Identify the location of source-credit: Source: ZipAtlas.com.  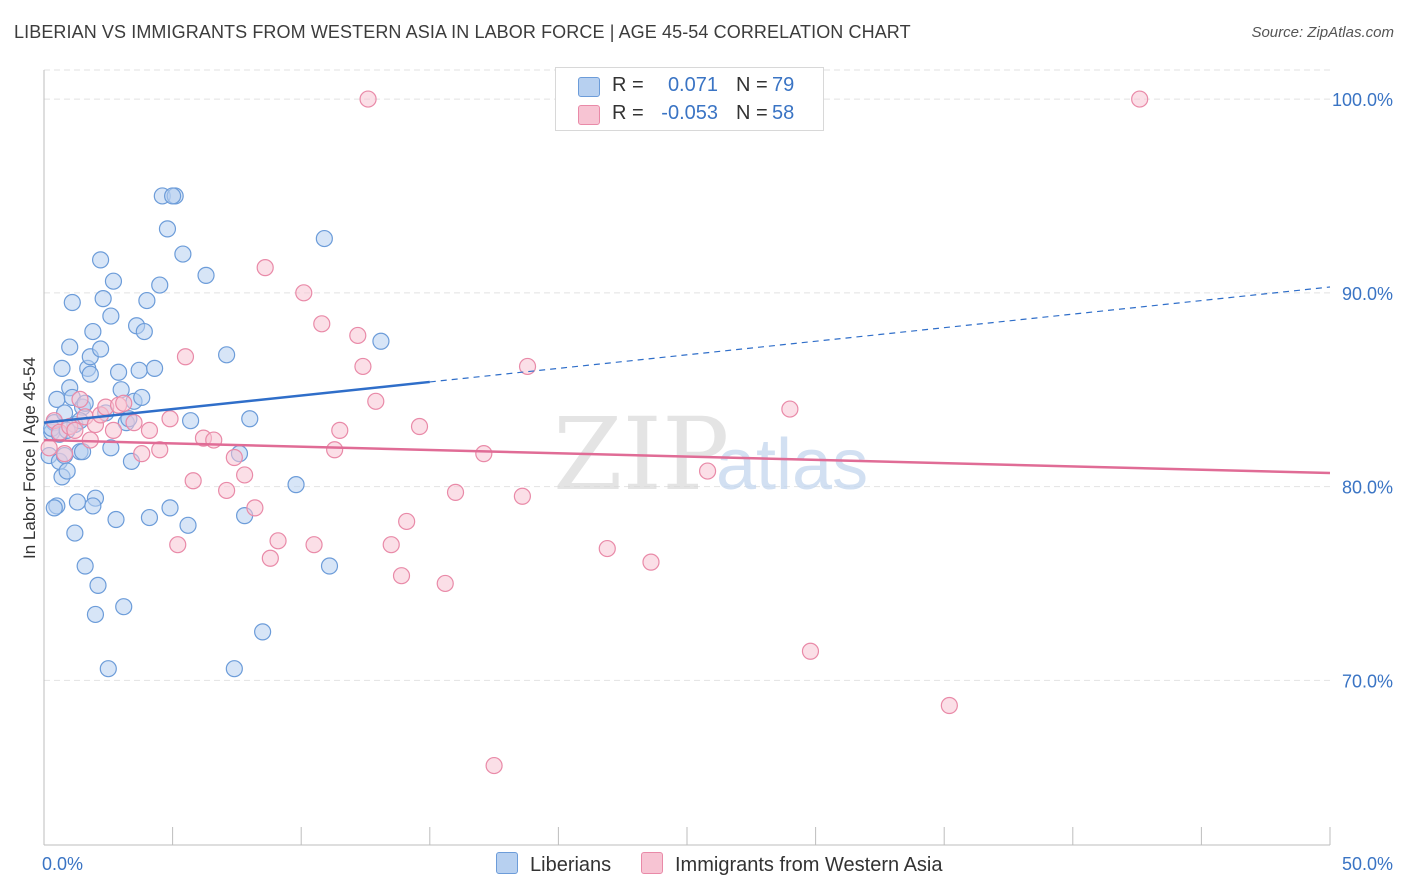
(1322, 32).